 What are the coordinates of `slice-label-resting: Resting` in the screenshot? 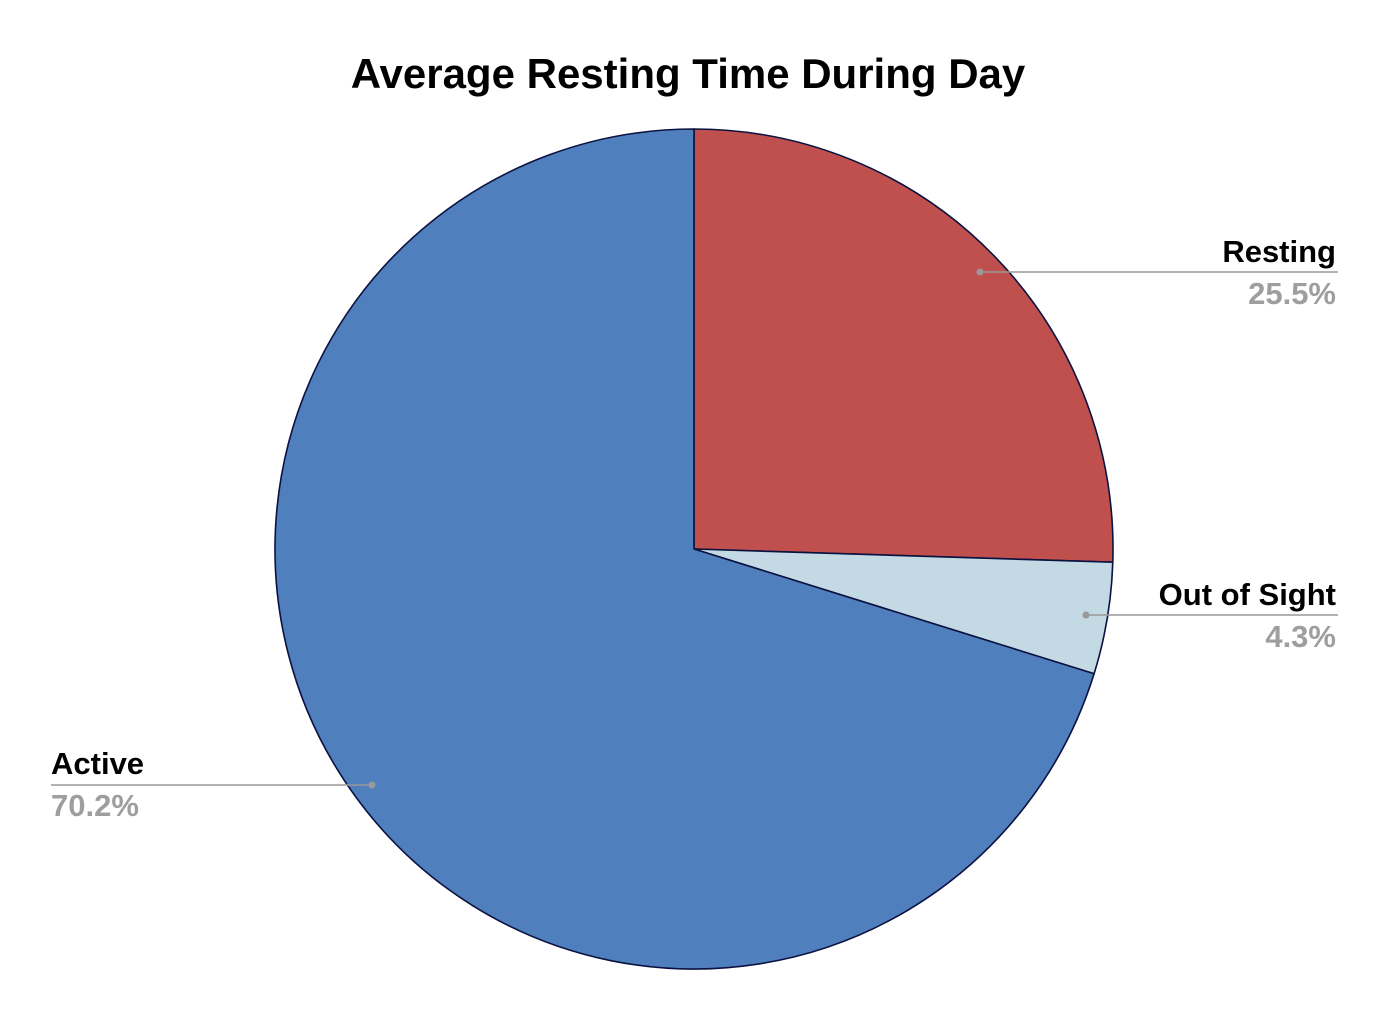 It's located at (1279, 251).